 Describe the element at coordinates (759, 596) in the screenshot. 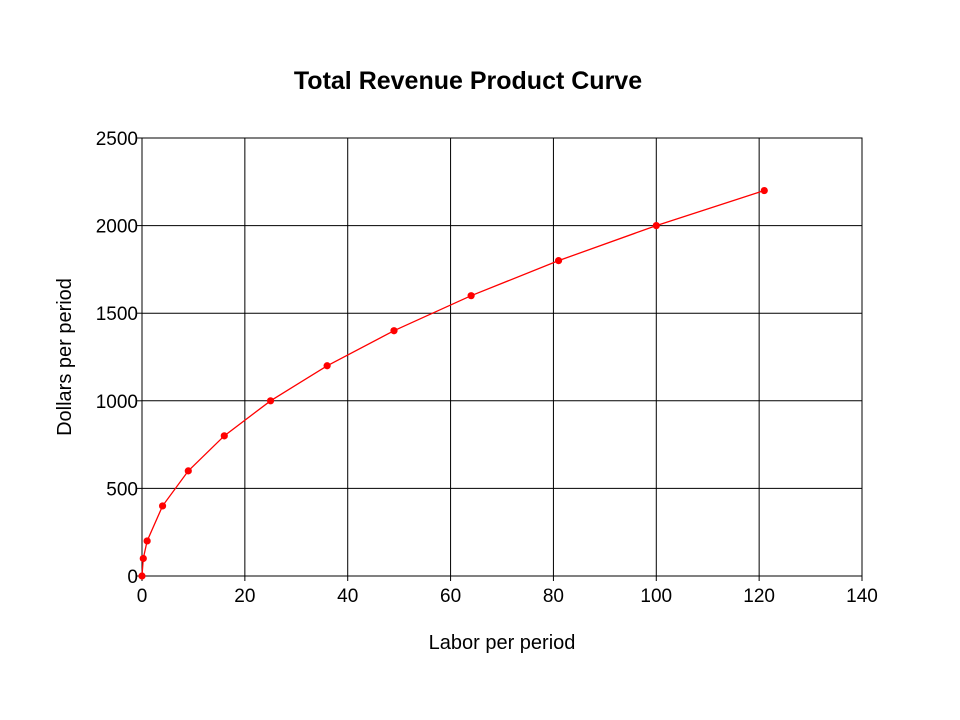

I see `x-tick-label: 120` at that location.